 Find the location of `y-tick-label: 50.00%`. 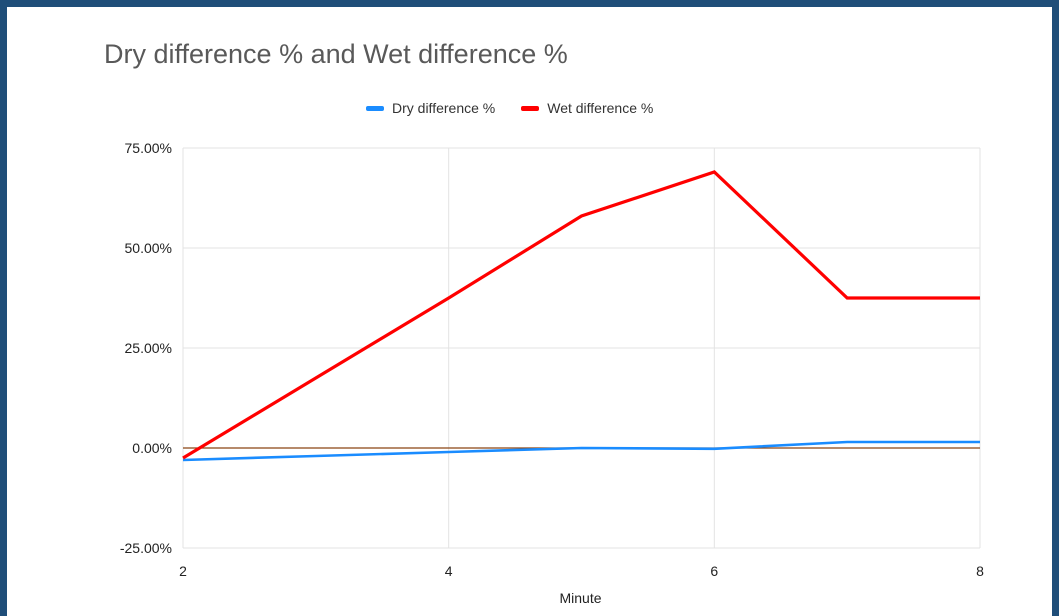

y-tick-label: 50.00% is located at coordinates (148, 248).